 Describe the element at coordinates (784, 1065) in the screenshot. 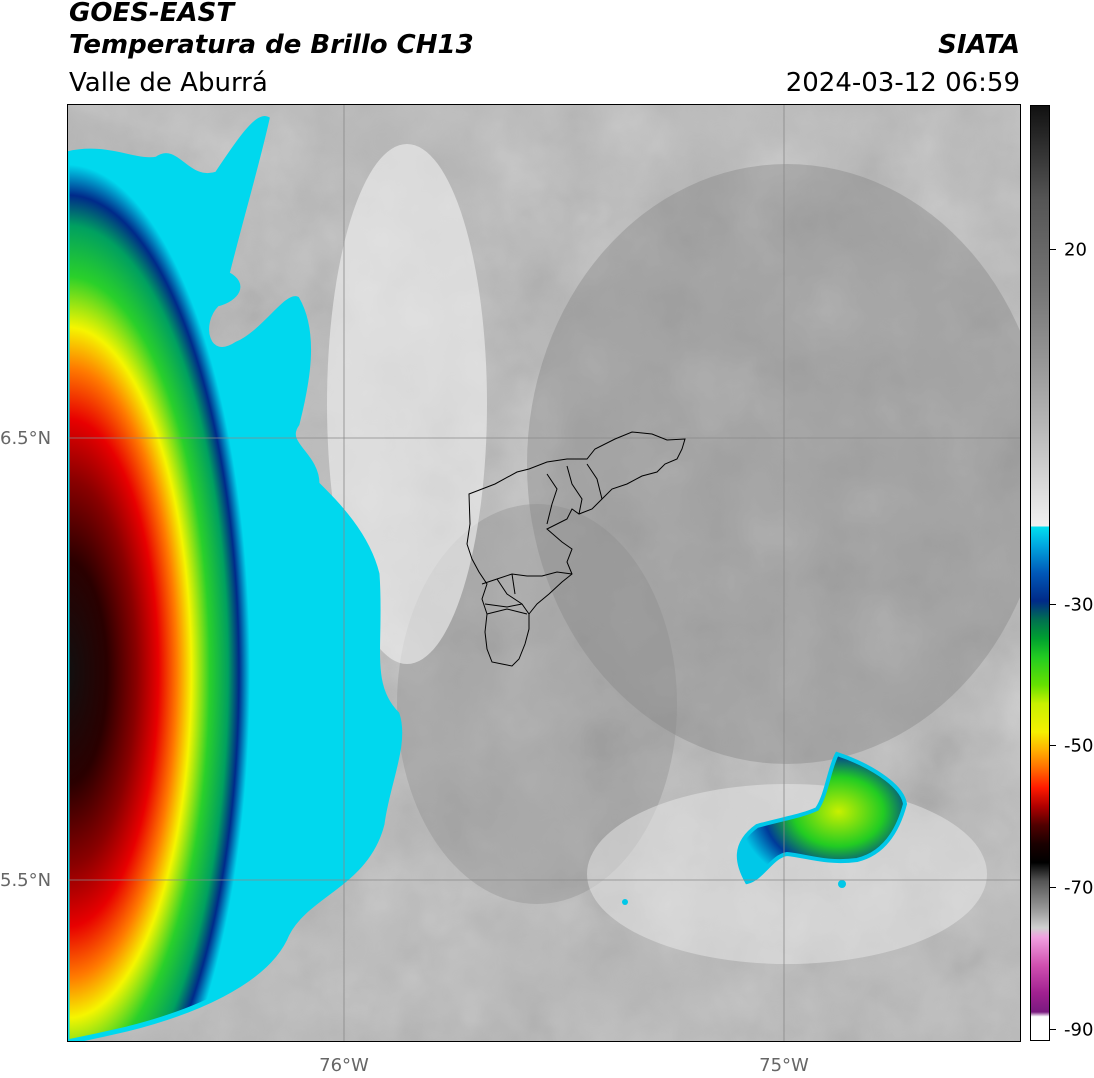

I see `lon-label-75W: 75°W` at that location.